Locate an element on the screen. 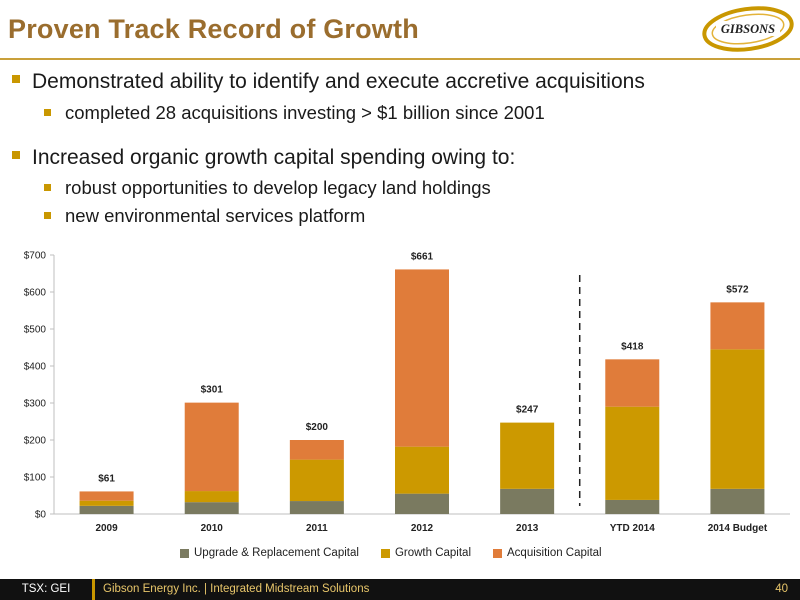  x-tick-label: 2011 is located at coordinates (317, 528).